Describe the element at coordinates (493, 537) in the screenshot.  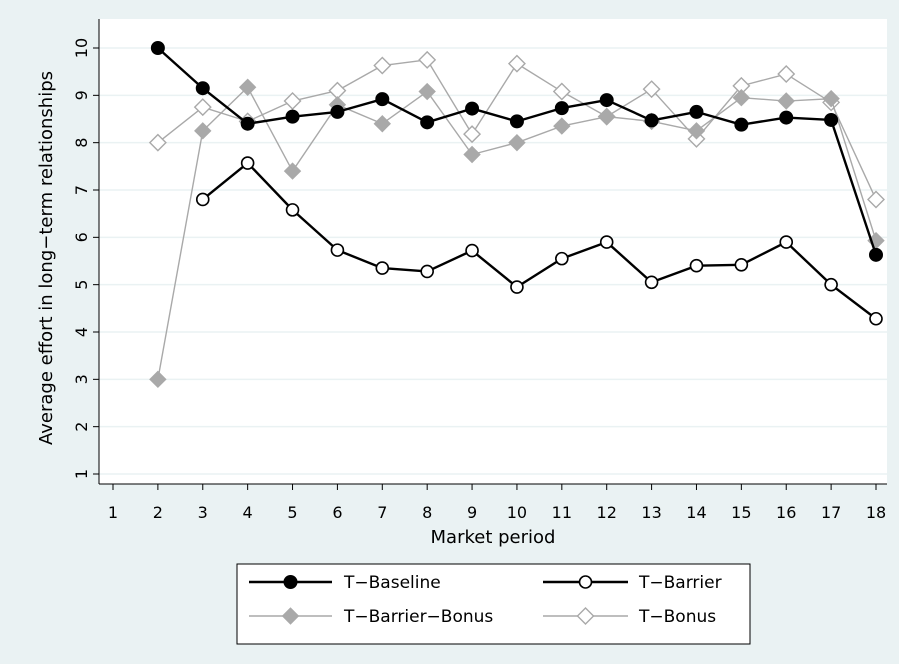
I see `x-axis-title: Market period` at that location.